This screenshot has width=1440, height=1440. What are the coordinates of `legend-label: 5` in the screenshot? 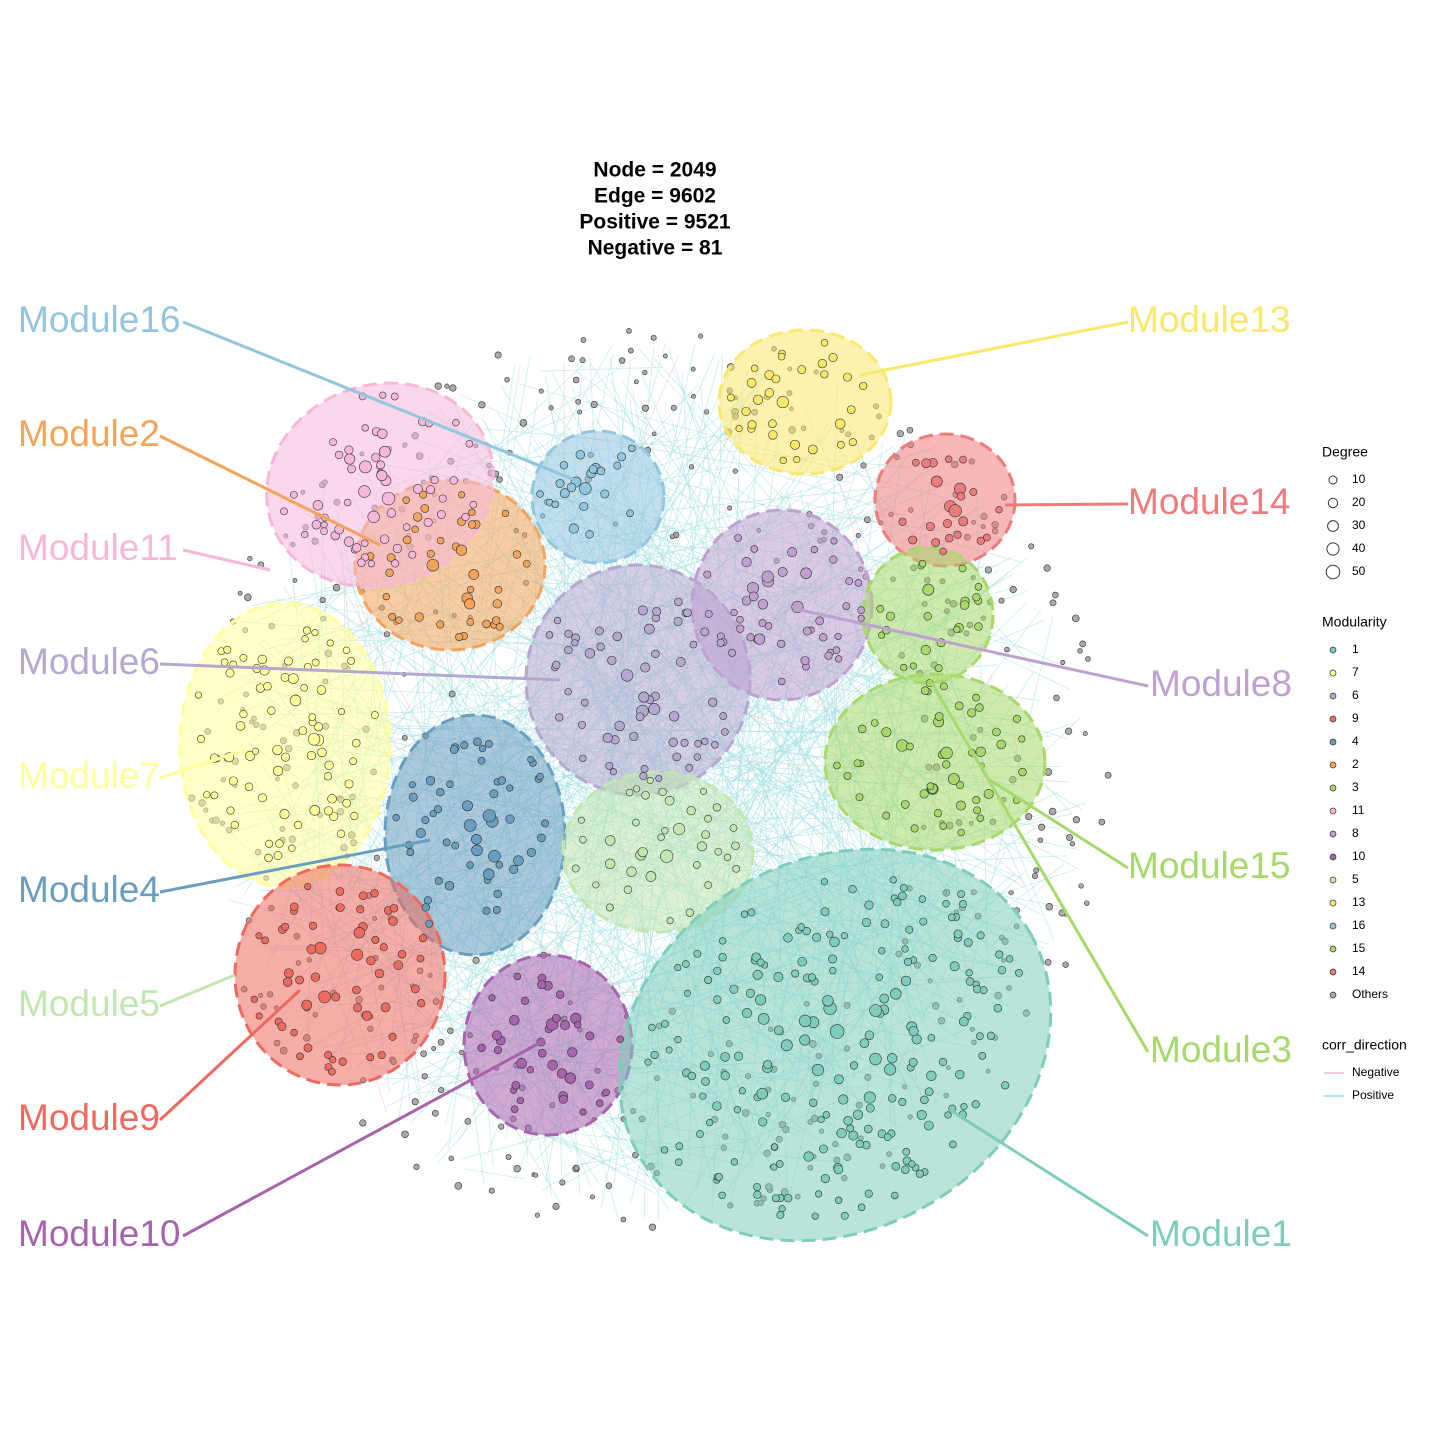 It's located at (1355, 879).